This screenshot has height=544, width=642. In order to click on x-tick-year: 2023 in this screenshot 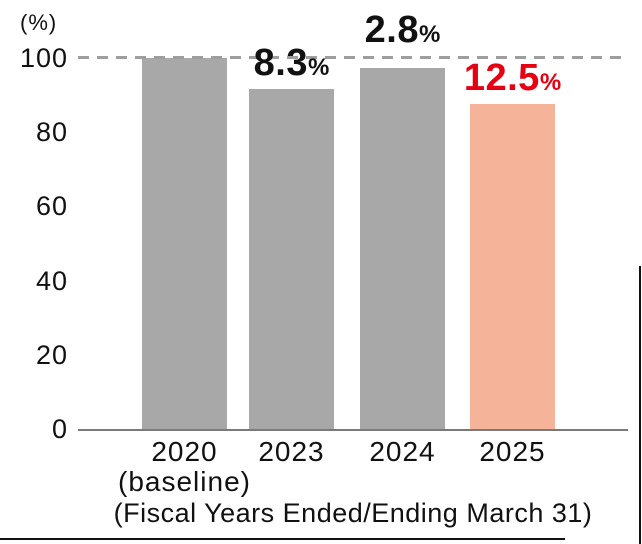, I will do `click(291, 451)`.